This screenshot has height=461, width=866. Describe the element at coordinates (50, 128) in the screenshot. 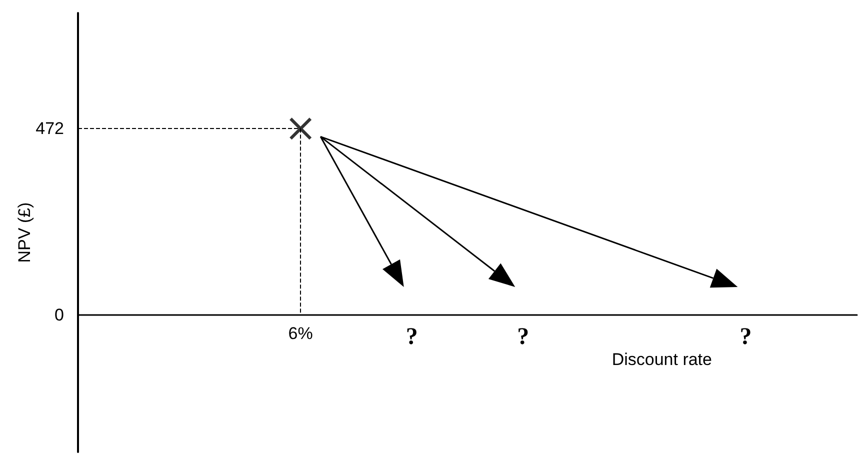

I see `y-tick-label: 472` at that location.